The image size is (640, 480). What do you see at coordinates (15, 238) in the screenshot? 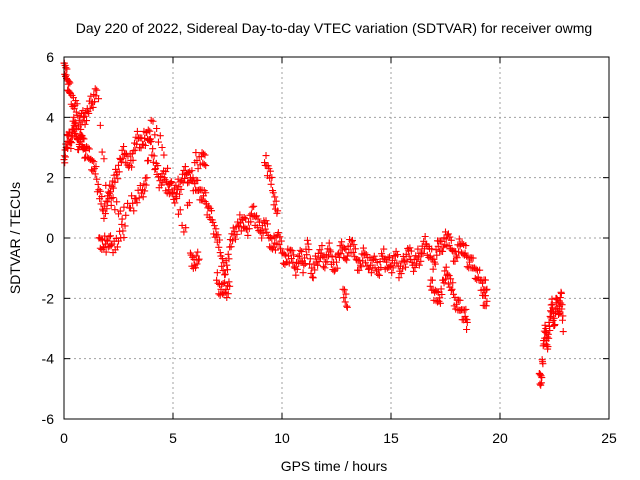
I see `y-axis-label: SDTVAR / TECUs` at bounding box center [15, 238].